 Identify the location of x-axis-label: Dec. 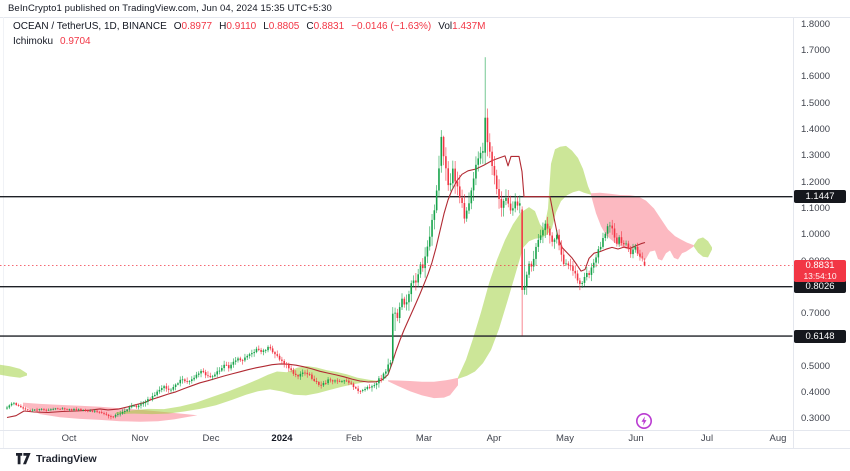
(211, 438).